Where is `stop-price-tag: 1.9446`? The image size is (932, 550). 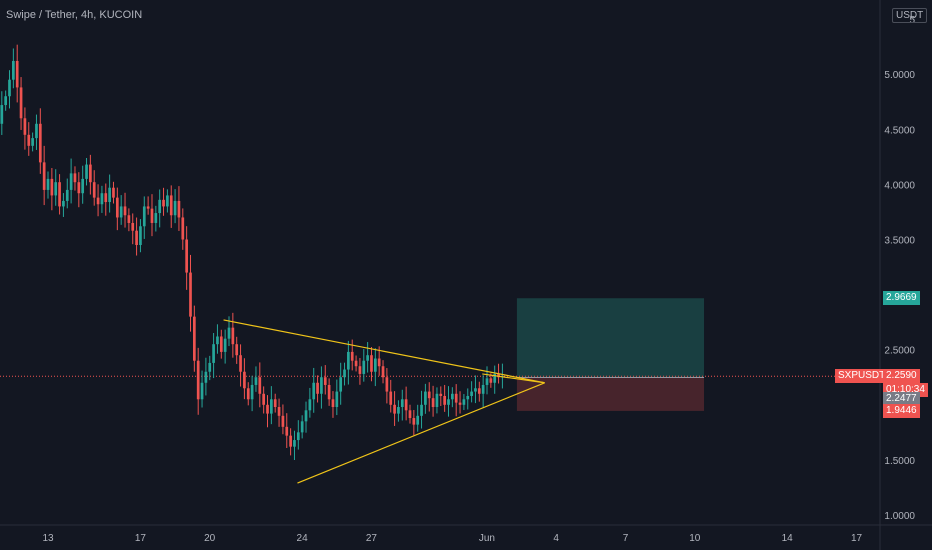
stop-price-tag: 1.9446 is located at coordinates (901, 410).